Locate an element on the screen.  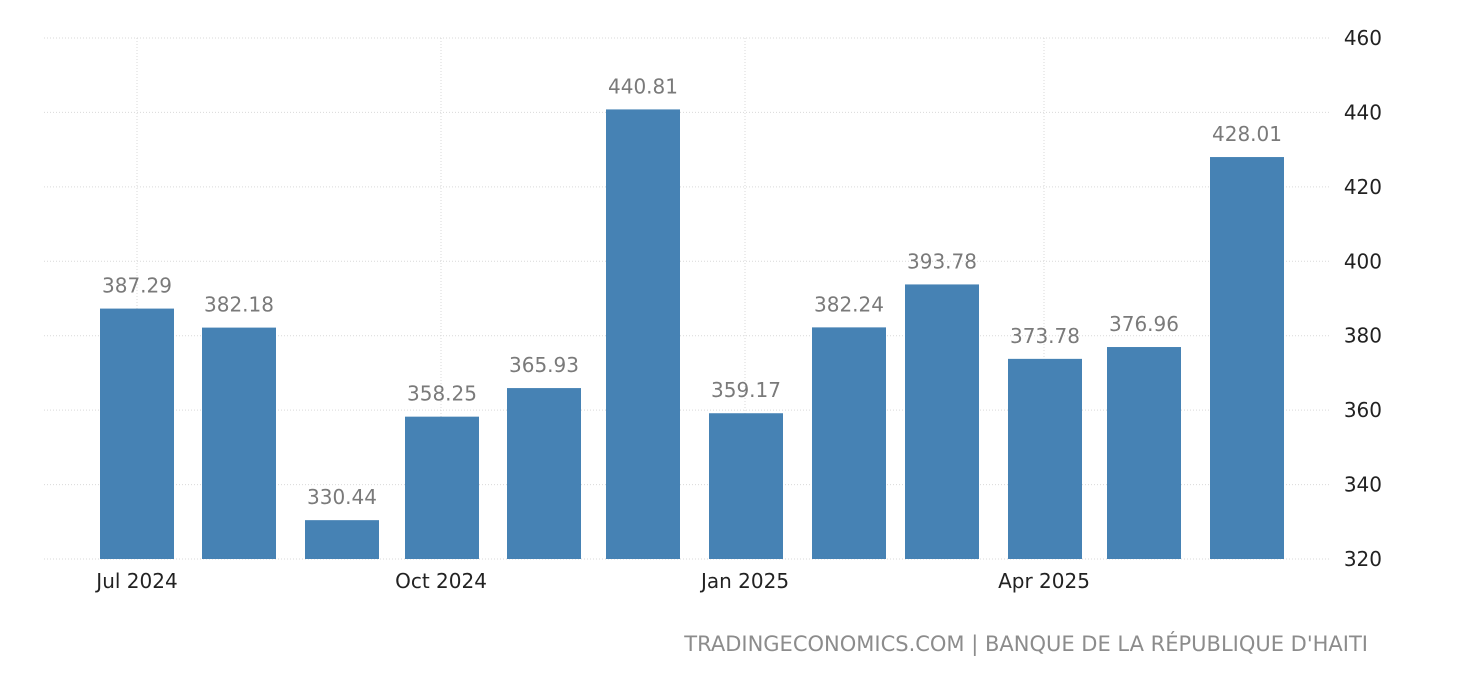
y-tick-label: 400 is located at coordinates (1363, 261).